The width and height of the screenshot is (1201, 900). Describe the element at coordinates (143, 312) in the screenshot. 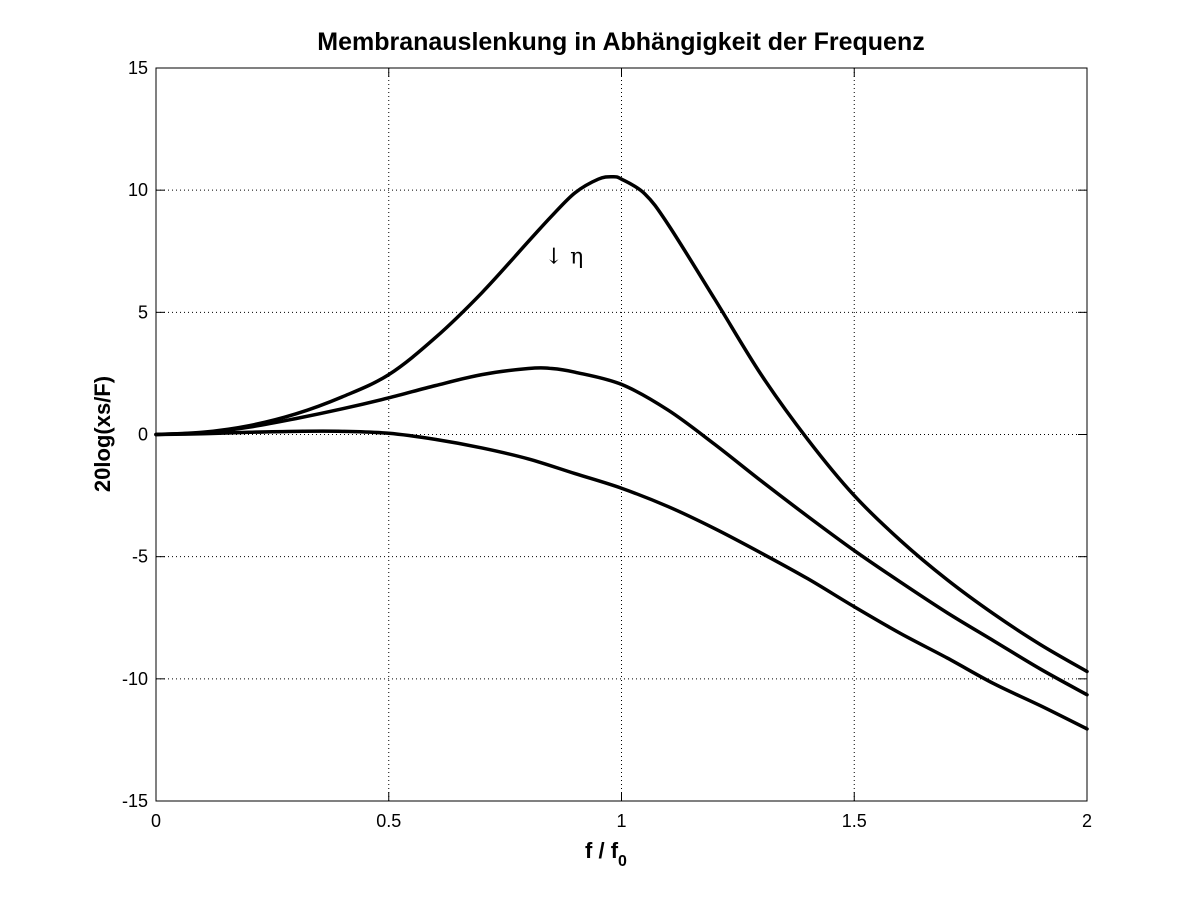

I see `y-tick-label: 5` at that location.